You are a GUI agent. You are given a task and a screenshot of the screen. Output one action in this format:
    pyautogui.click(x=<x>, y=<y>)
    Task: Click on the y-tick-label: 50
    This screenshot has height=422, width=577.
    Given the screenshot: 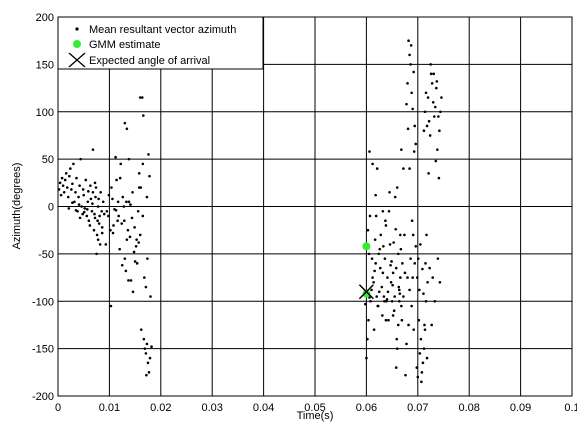 What is the action you would take?
    pyautogui.click(x=48, y=160)
    